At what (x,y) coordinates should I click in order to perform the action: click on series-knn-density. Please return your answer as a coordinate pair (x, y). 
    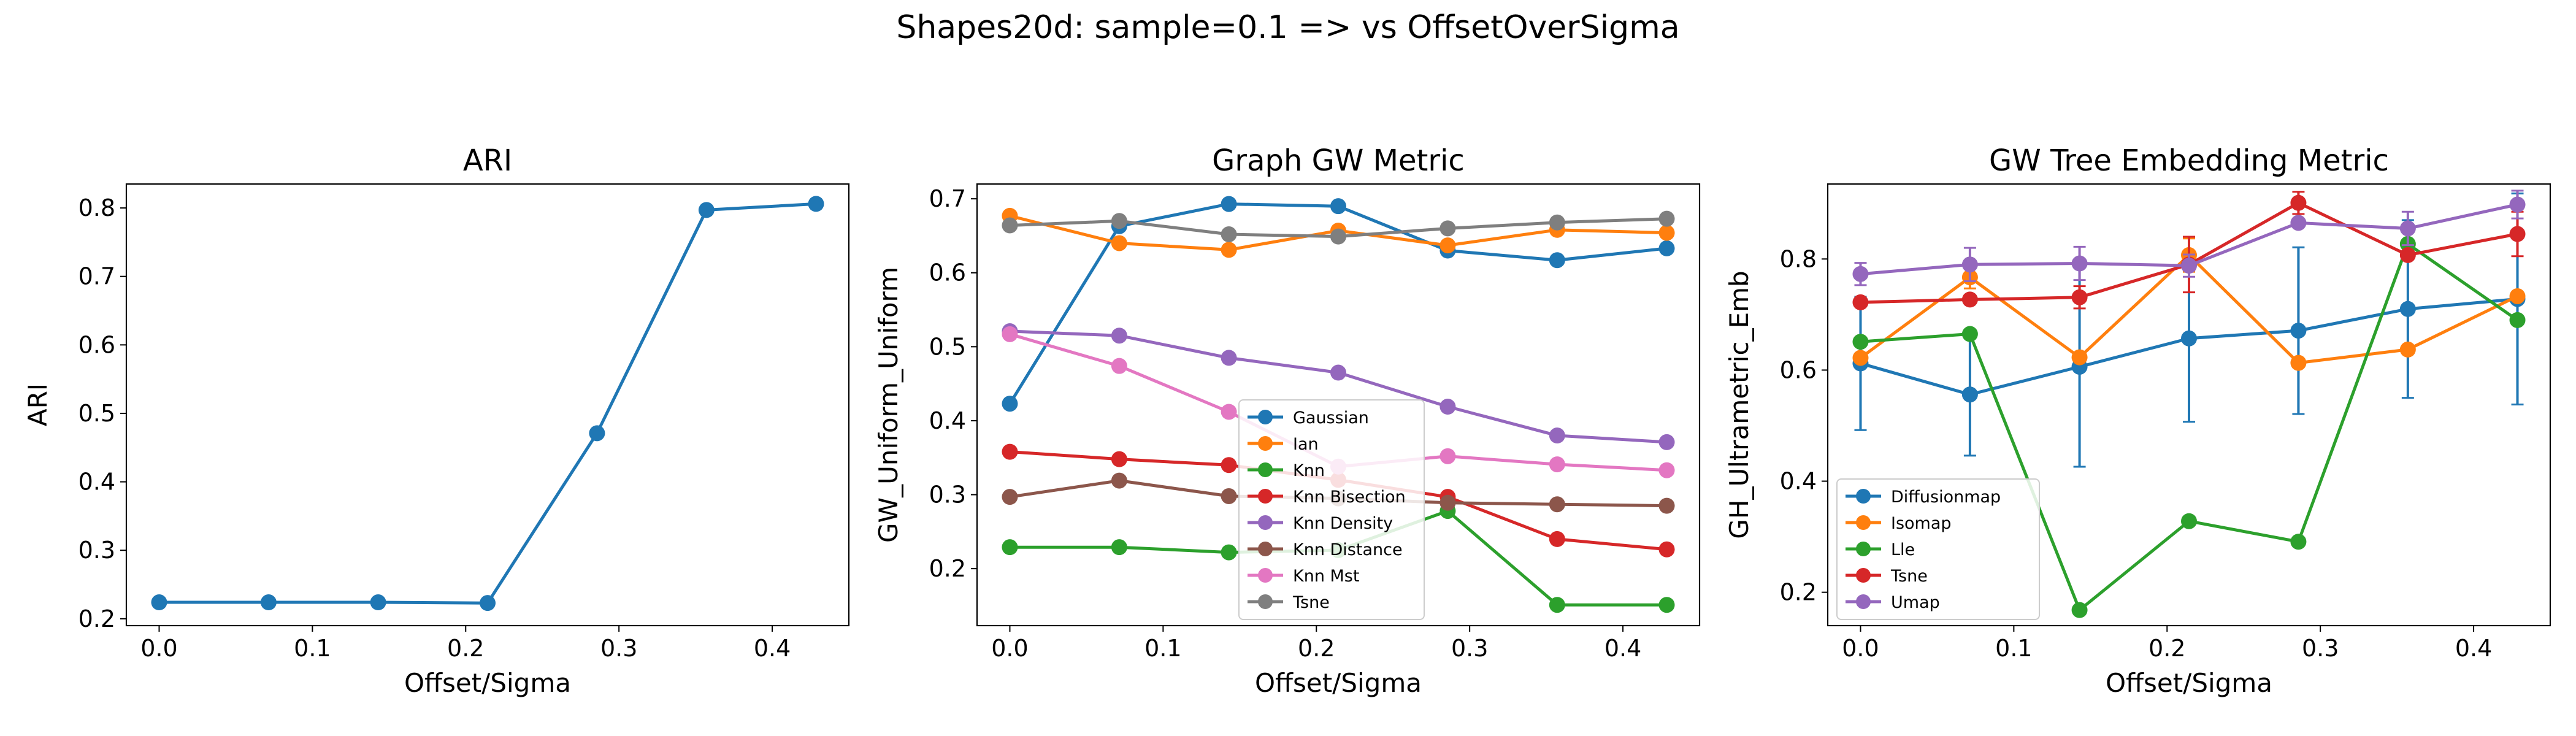
    Looking at the image, I should click on (1338, 386).